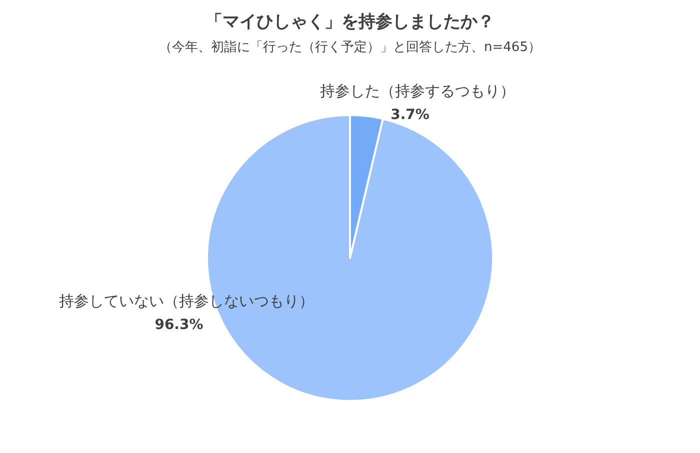 The width and height of the screenshot is (700, 453). What do you see at coordinates (410, 115) in the screenshot?
I see `data-label: 3.7%` at bounding box center [410, 115].